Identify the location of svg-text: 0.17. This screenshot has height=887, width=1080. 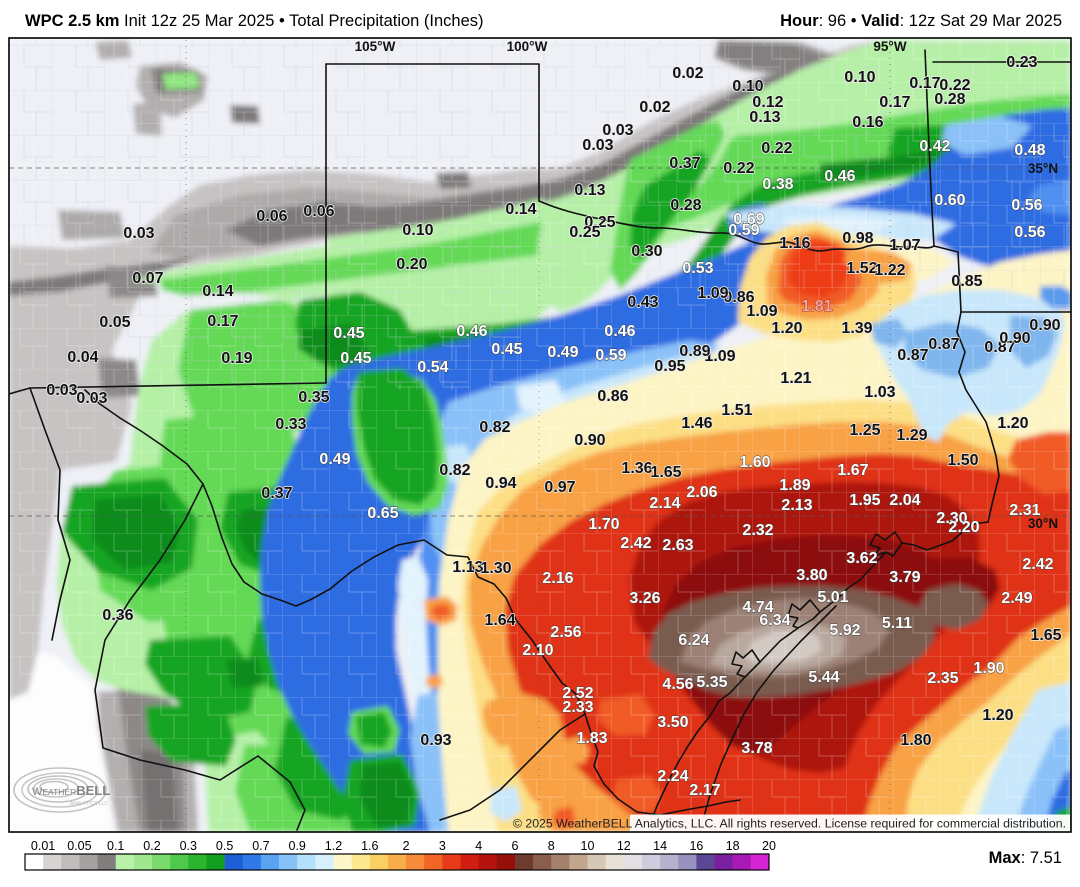
(894, 102).